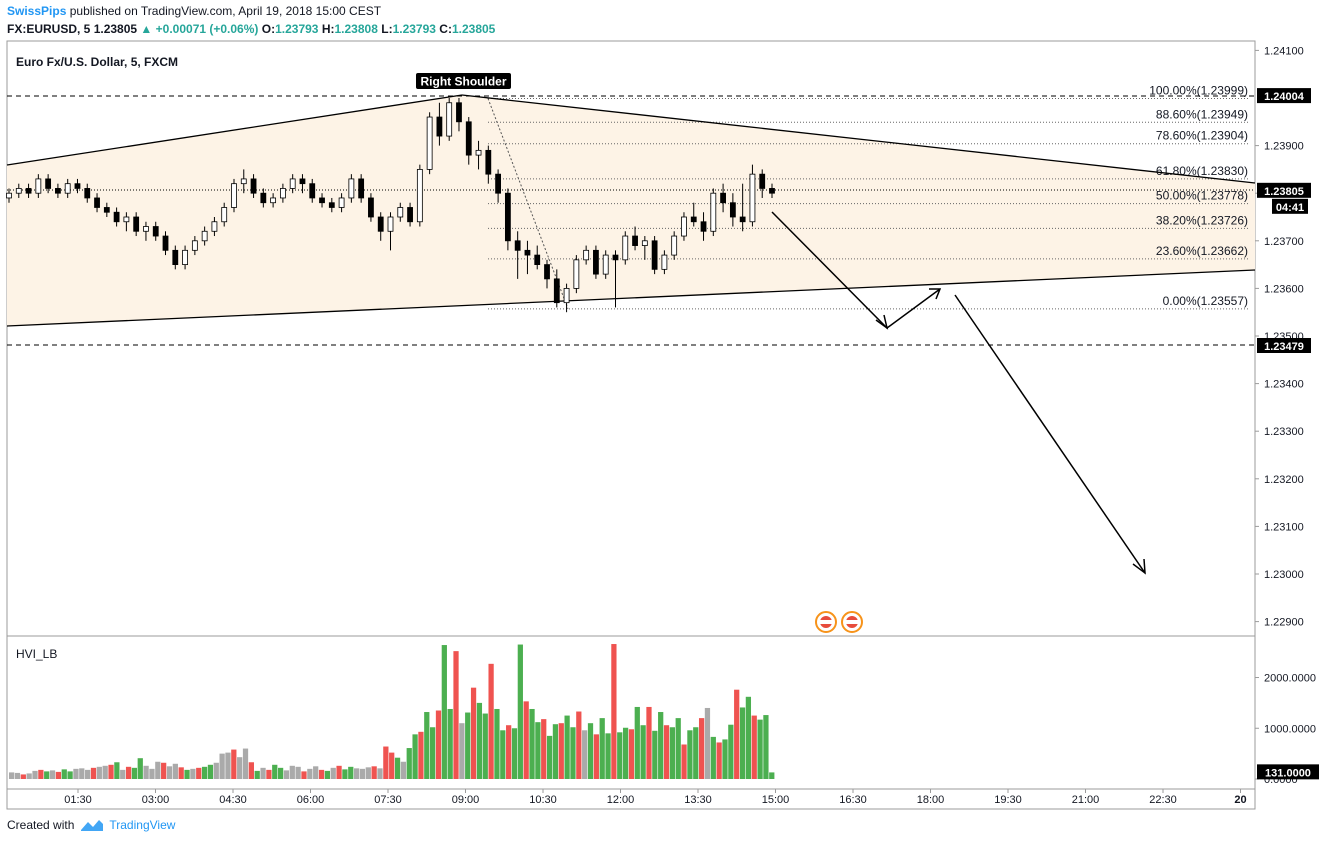 The height and width of the screenshot is (844, 1327). I want to click on projection-path, so click(958, 393).